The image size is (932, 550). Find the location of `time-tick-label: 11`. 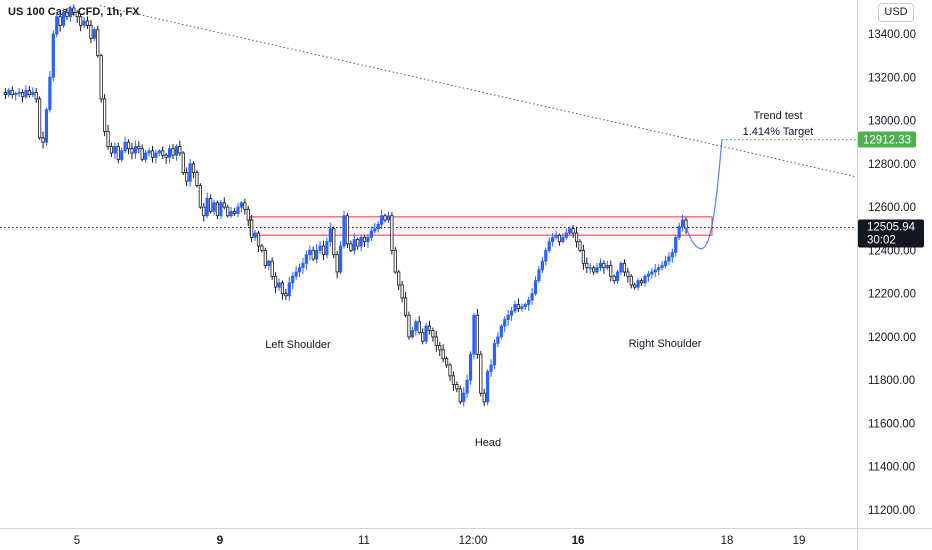

time-tick-label: 11 is located at coordinates (364, 541).